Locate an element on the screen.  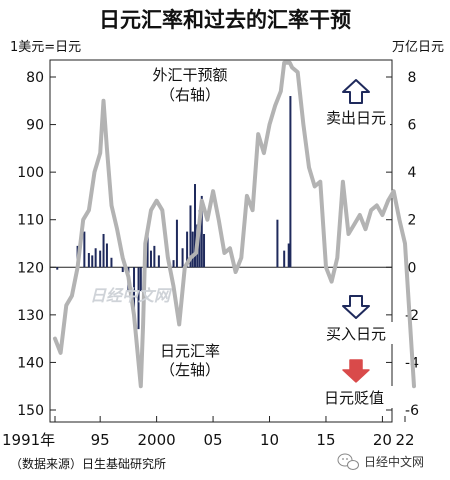
yen-depreciation-label: 日元贬值 is located at coordinates (354, 398).